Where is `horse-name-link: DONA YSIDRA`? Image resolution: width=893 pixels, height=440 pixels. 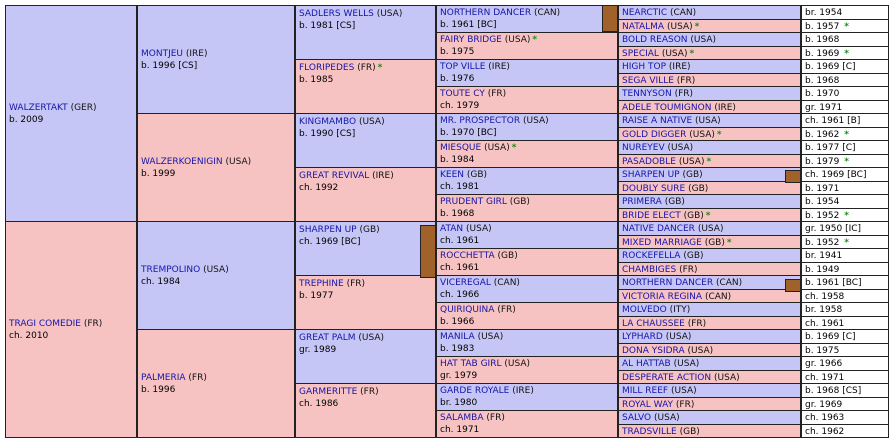
horse-name-link: DONA YSIDRA is located at coordinates (653, 351).